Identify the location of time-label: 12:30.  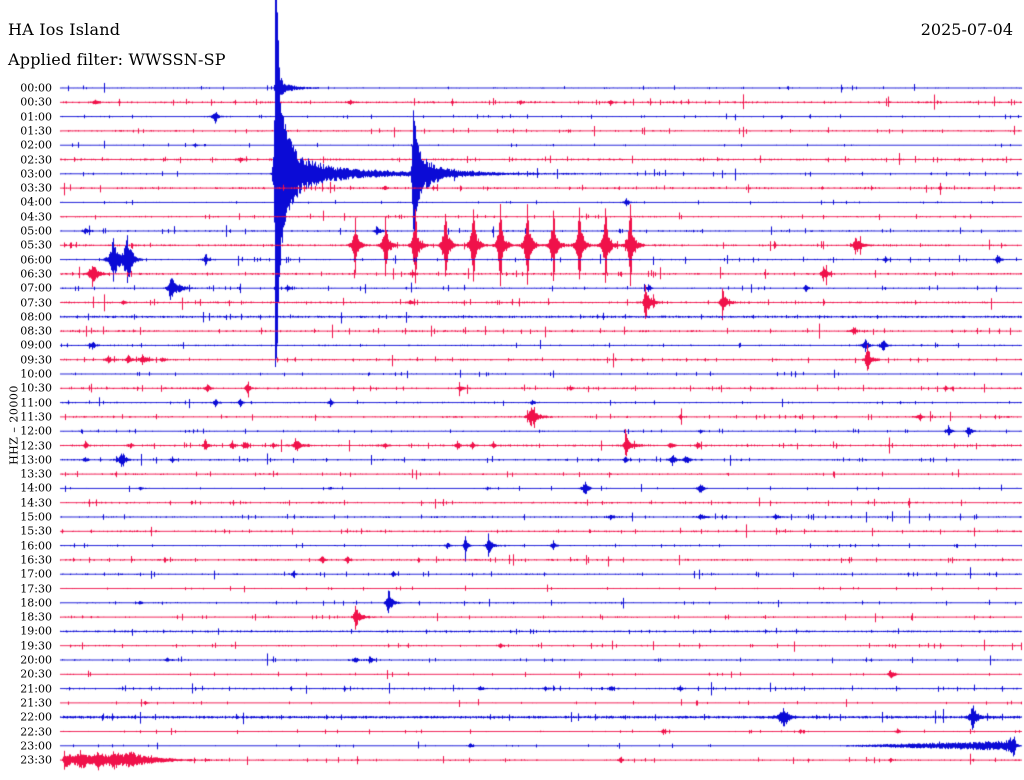
(36, 445).